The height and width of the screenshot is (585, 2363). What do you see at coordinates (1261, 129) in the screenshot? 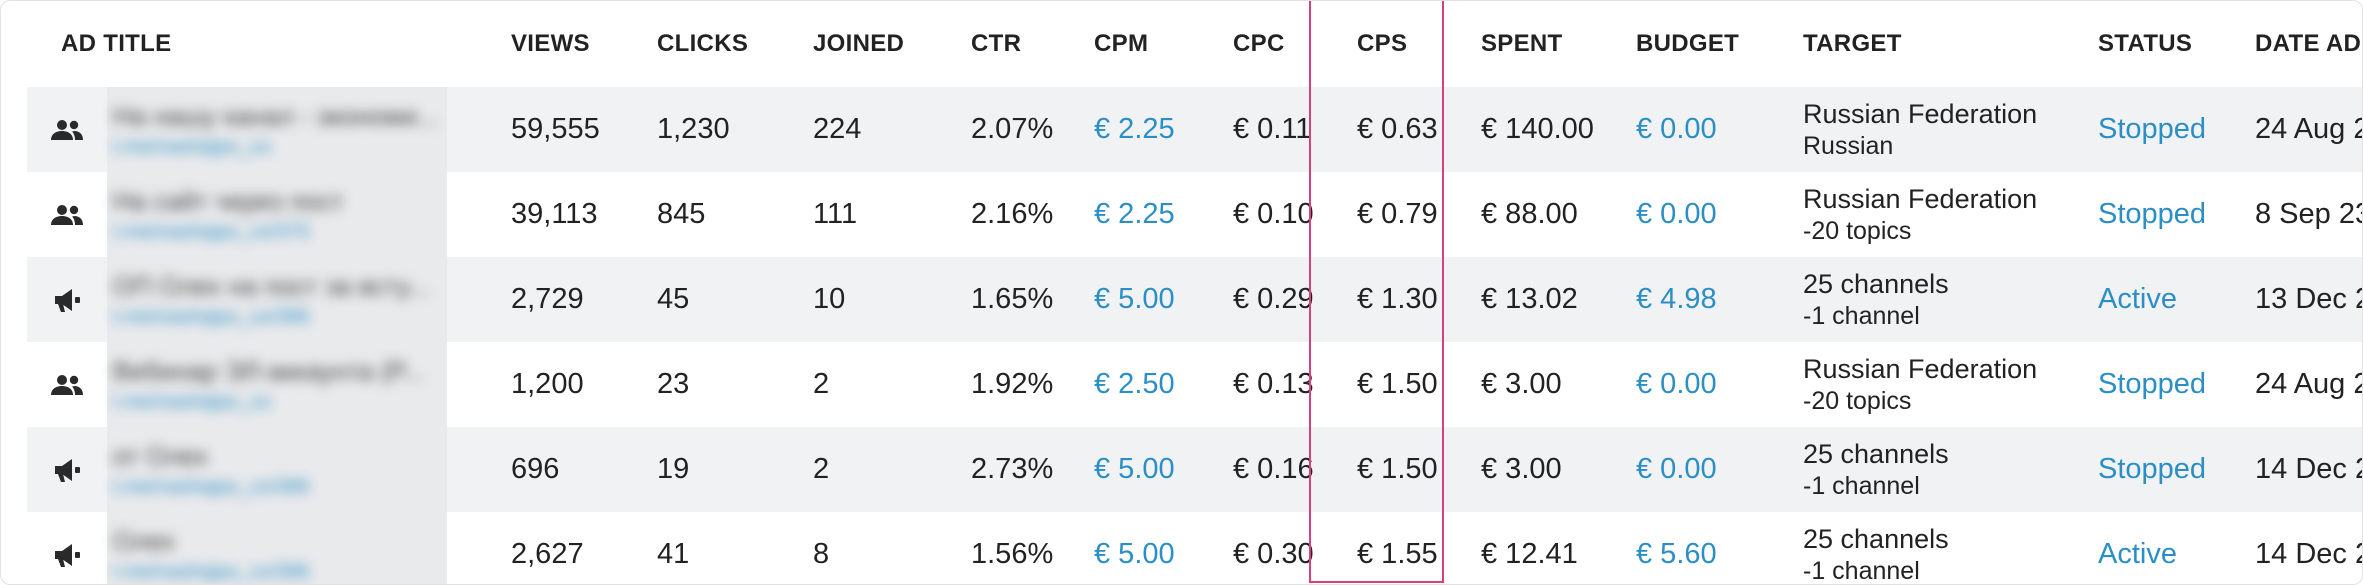
I see `cpc-cell: € 0.11` at bounding box center [1261, 129].